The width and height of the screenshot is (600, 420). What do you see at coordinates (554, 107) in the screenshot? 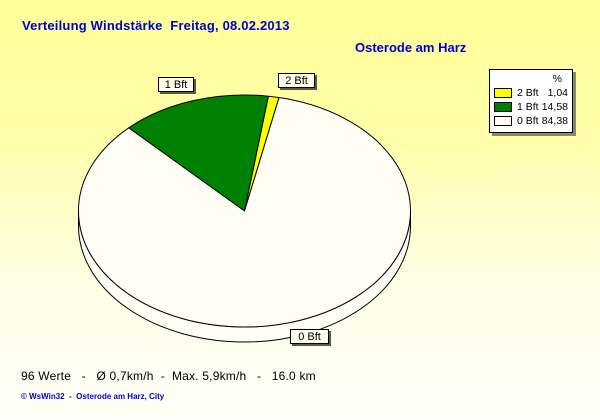
I see `legend-value: 14,58` at bounding box center [554, 107].